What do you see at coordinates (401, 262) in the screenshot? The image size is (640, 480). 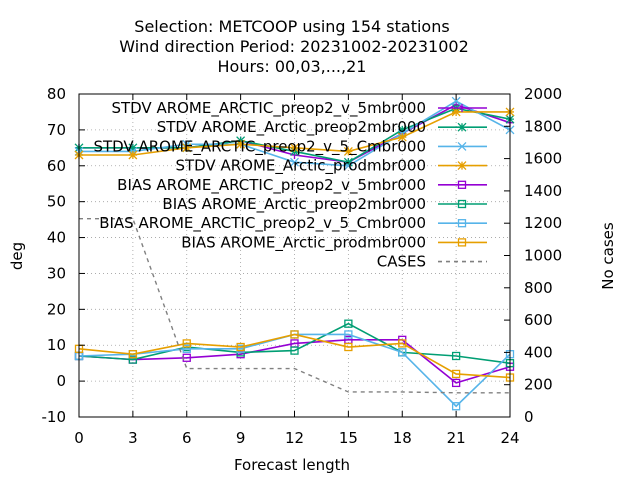 I see `legend-entry-label: CASES` at bounding box center [401, 262].